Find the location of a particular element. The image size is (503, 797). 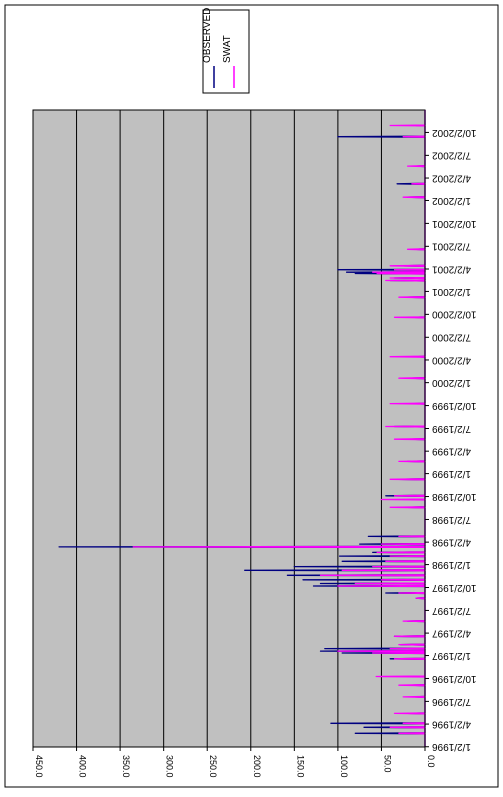

time-tick-label: 7/2/1999 is located at coordinates (451, 428).